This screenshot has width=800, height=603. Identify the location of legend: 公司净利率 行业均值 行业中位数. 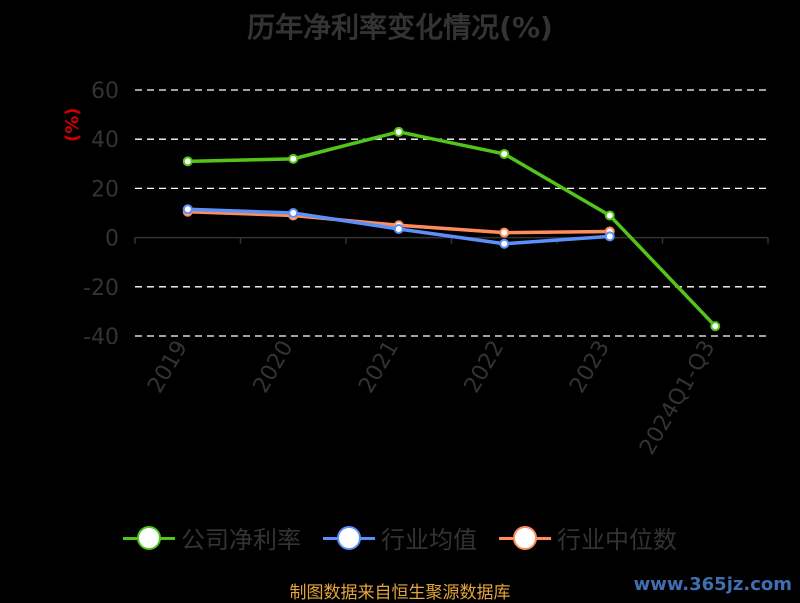
(400, 537).